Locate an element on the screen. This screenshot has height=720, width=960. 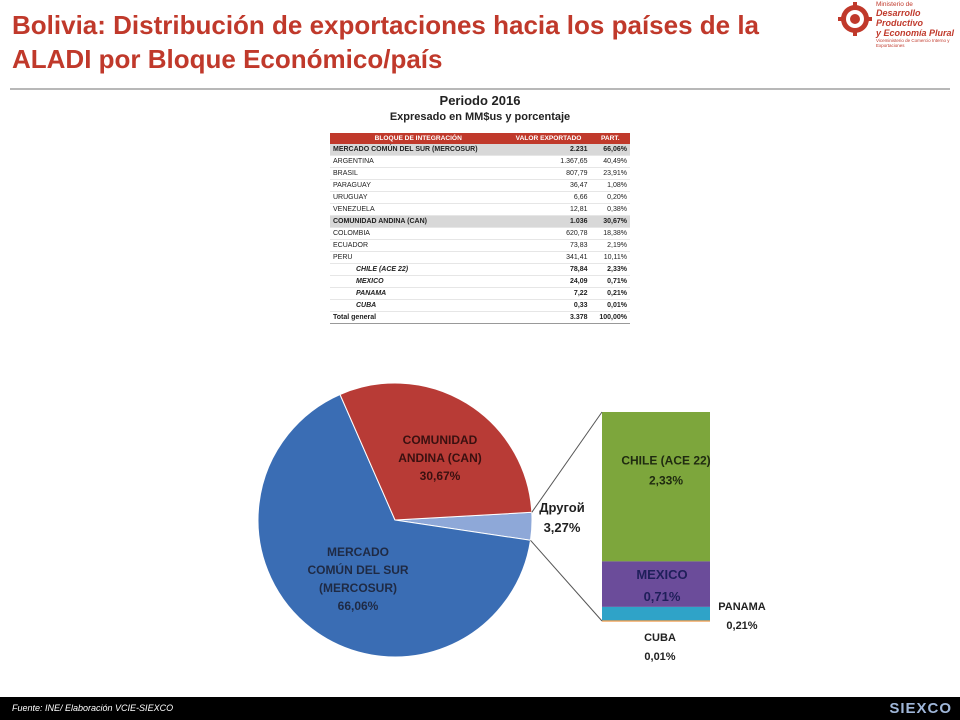
bar-label-chile: CHILE (ACE 22) 2,33% is located at coordinates (665, 471).